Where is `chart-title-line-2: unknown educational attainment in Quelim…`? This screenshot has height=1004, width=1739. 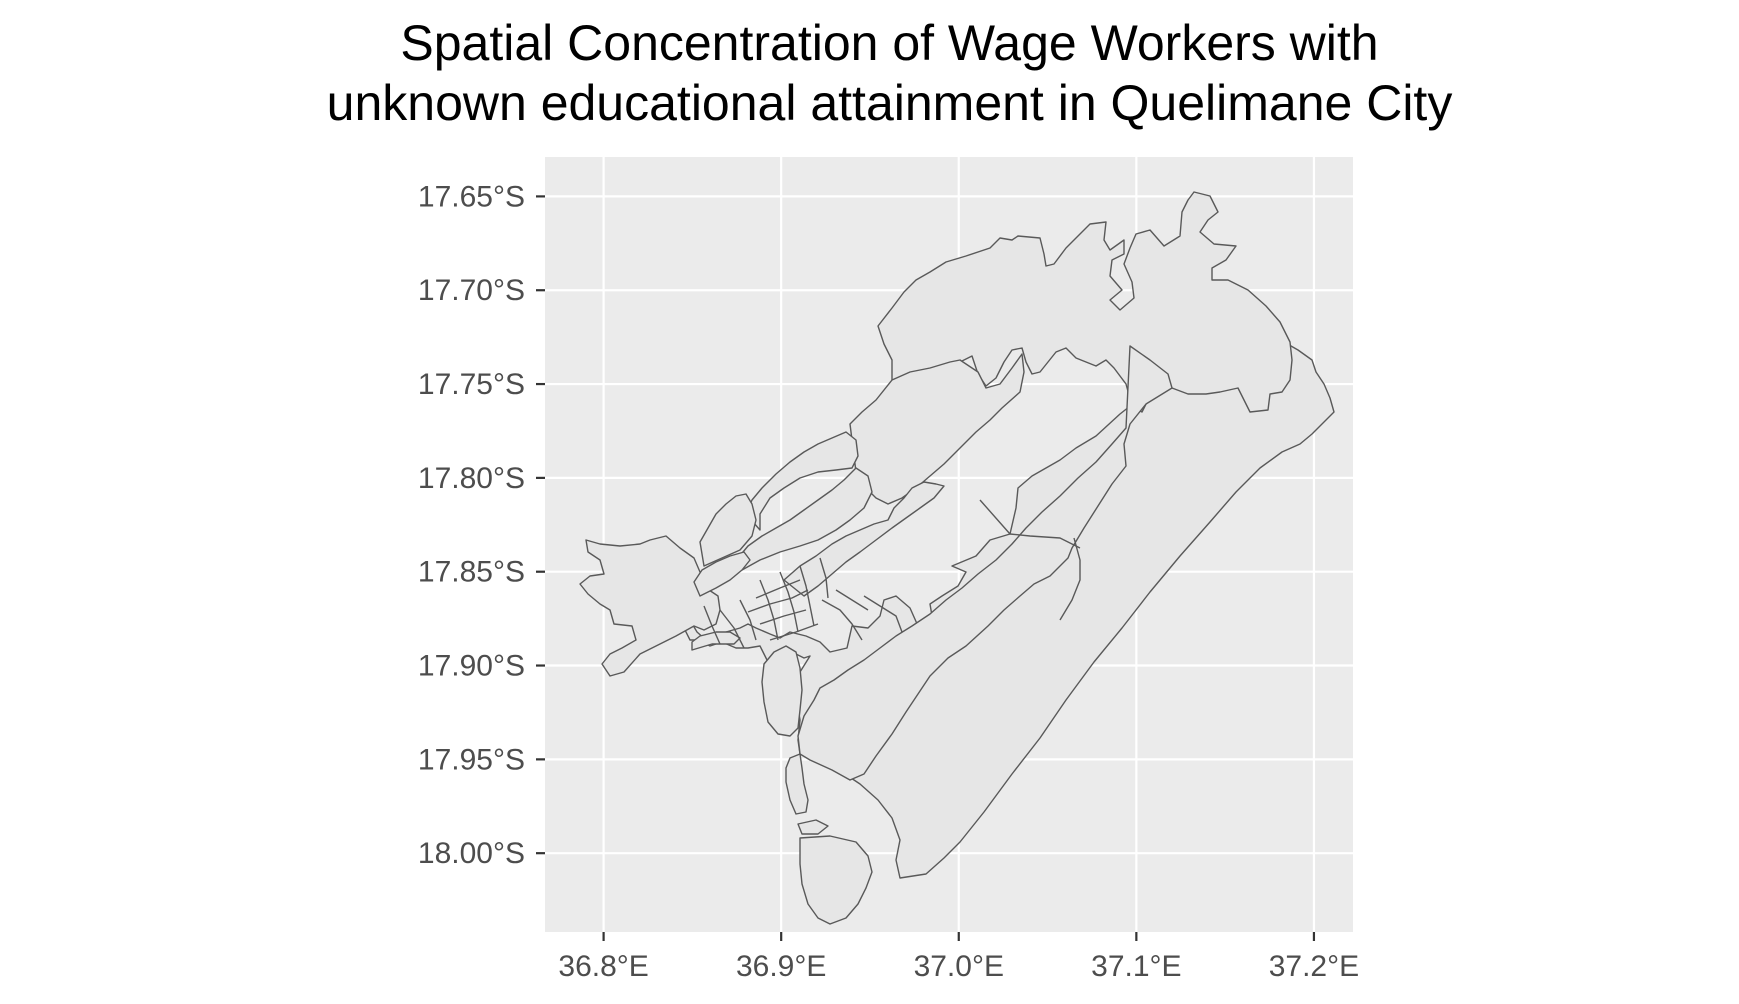
chart-title-line-2: unknown educational attainment in Quelim… is located at coordinates (889, 103).